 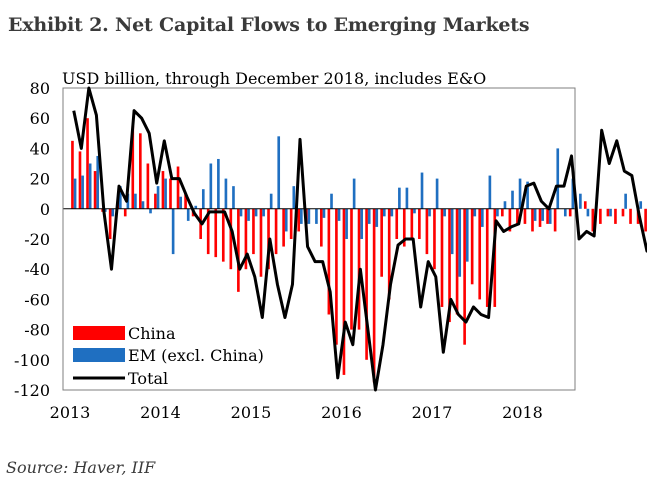 What do you see at coordinates (251, 412) in the screenshot?
I see `x-tick-label: 2015` at bounding box center [251, 412].